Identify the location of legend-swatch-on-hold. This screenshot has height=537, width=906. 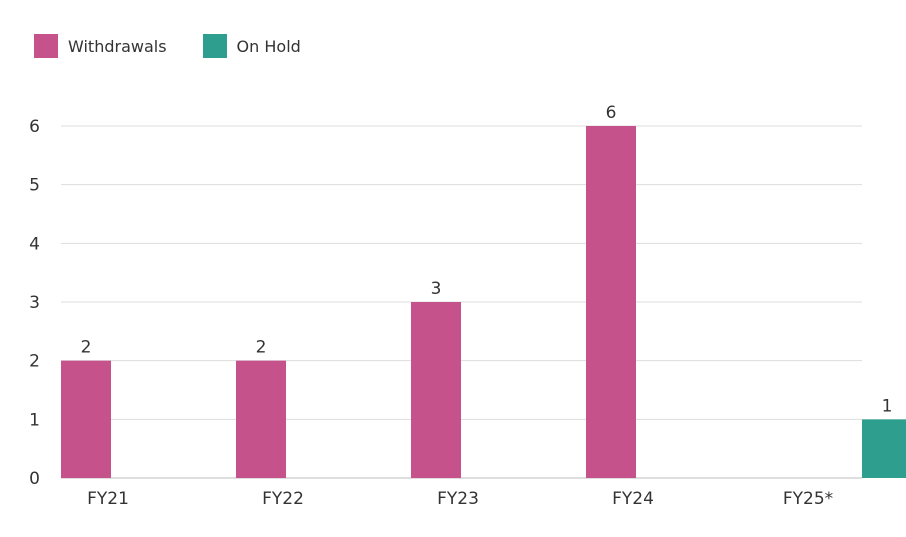
(214, 46).